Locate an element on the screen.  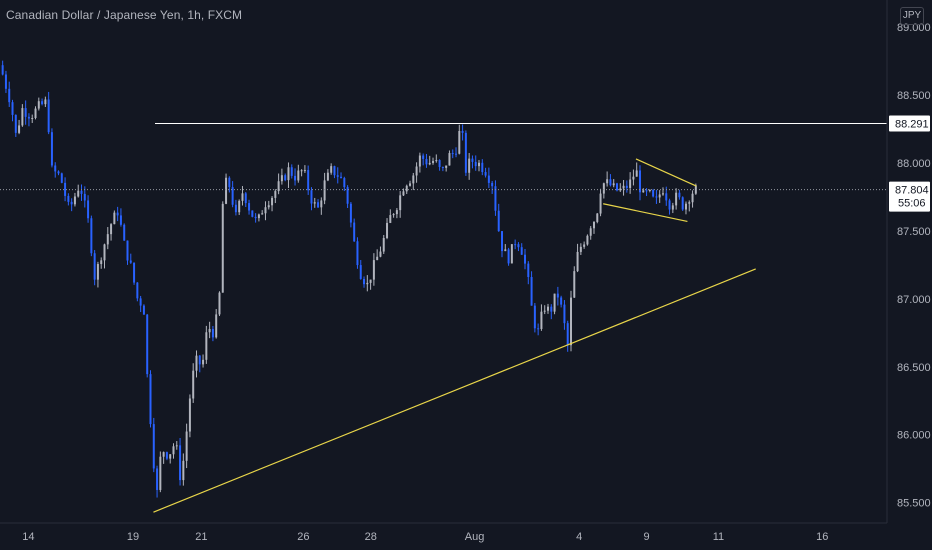
price-tick-label: 86.000 is located at coordinates (914, 436).